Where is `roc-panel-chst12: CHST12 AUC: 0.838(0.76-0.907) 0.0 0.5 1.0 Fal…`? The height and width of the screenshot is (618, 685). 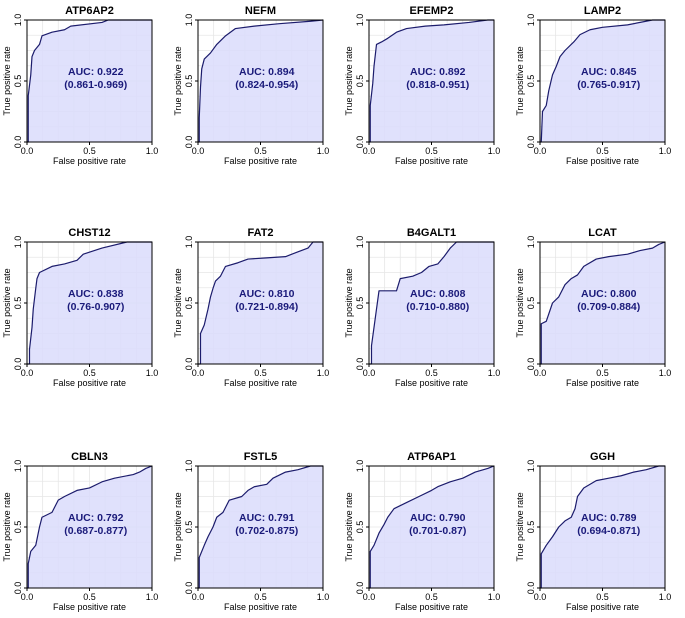
roc-panel-chst12: CHST12 AUC: 0.838(0.76-0.907) 0.0 0.5 1.0 Fal… is located at coordinates (80, 307).